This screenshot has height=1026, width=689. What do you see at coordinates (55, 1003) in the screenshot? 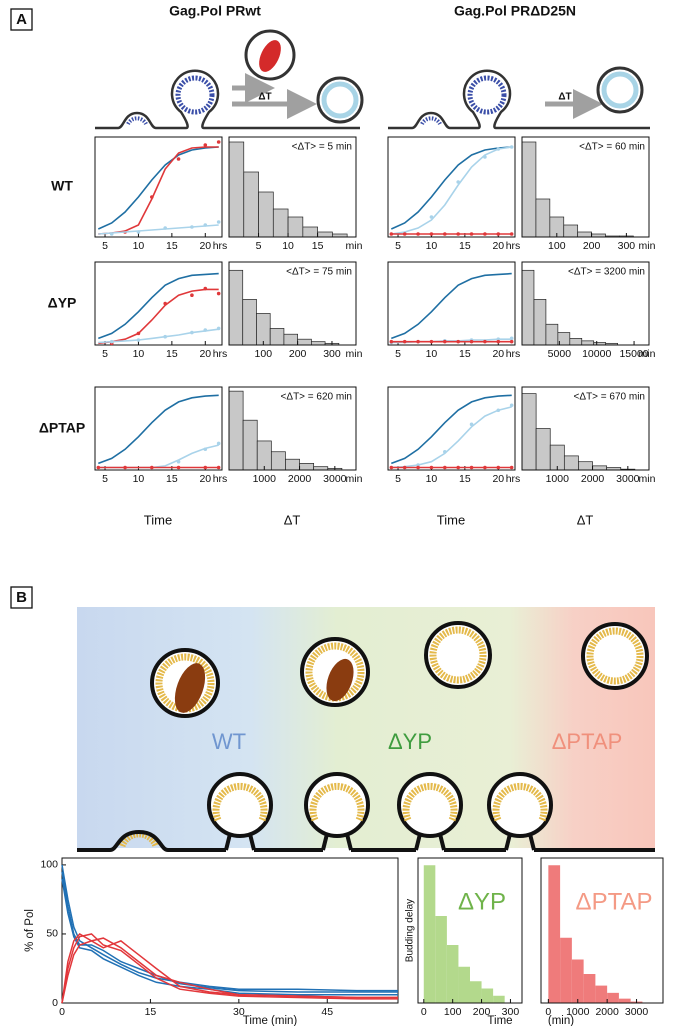
I see `y-tick-label: 0` at bounding box center [55, 1003].